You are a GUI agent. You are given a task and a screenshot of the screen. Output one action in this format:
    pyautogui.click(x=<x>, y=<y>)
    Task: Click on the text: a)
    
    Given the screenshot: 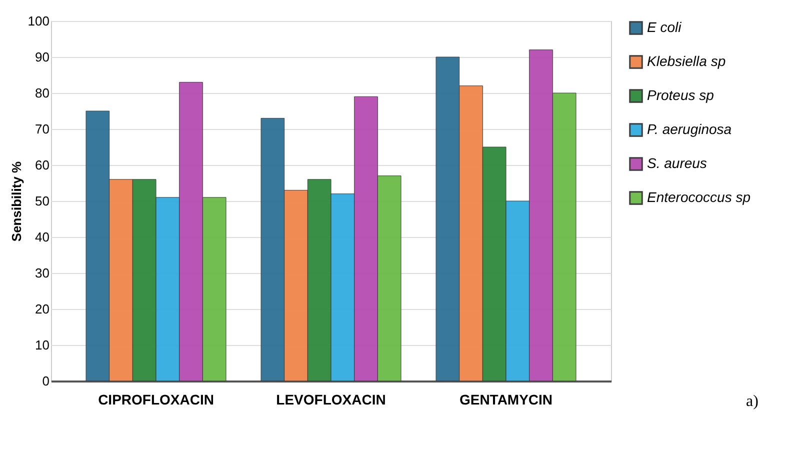 What is the action you would take?
    pyautogui.click(x=752, y=401)
    